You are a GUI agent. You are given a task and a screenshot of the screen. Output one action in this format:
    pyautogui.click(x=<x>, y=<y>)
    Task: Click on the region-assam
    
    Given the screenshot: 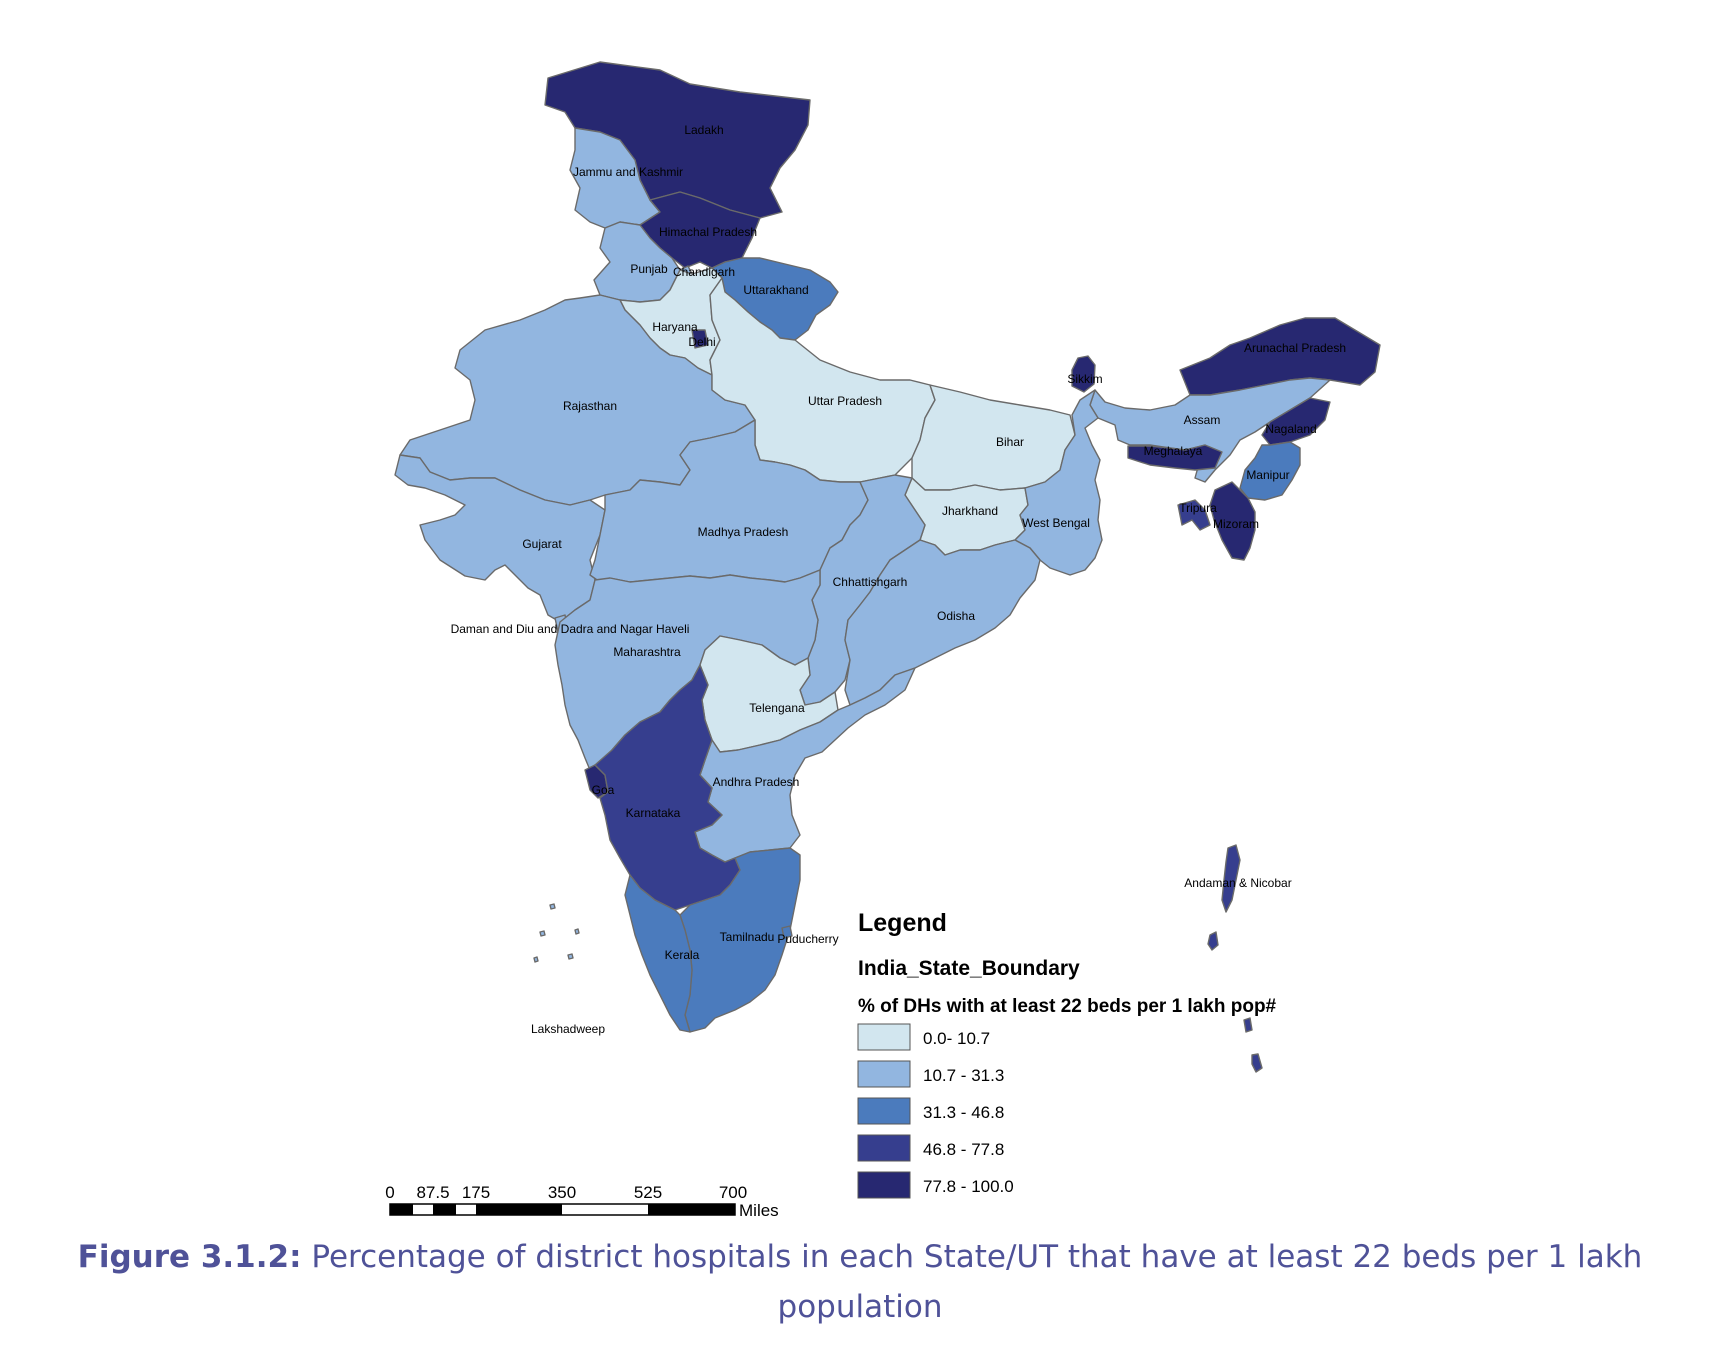 What is the action you would take?
    pyautogui.click(x=1210, y=430)
    